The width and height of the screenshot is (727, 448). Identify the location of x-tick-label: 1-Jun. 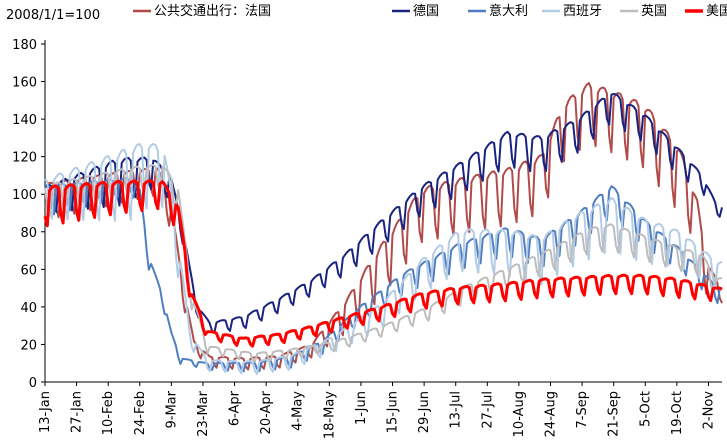
(361, 408).